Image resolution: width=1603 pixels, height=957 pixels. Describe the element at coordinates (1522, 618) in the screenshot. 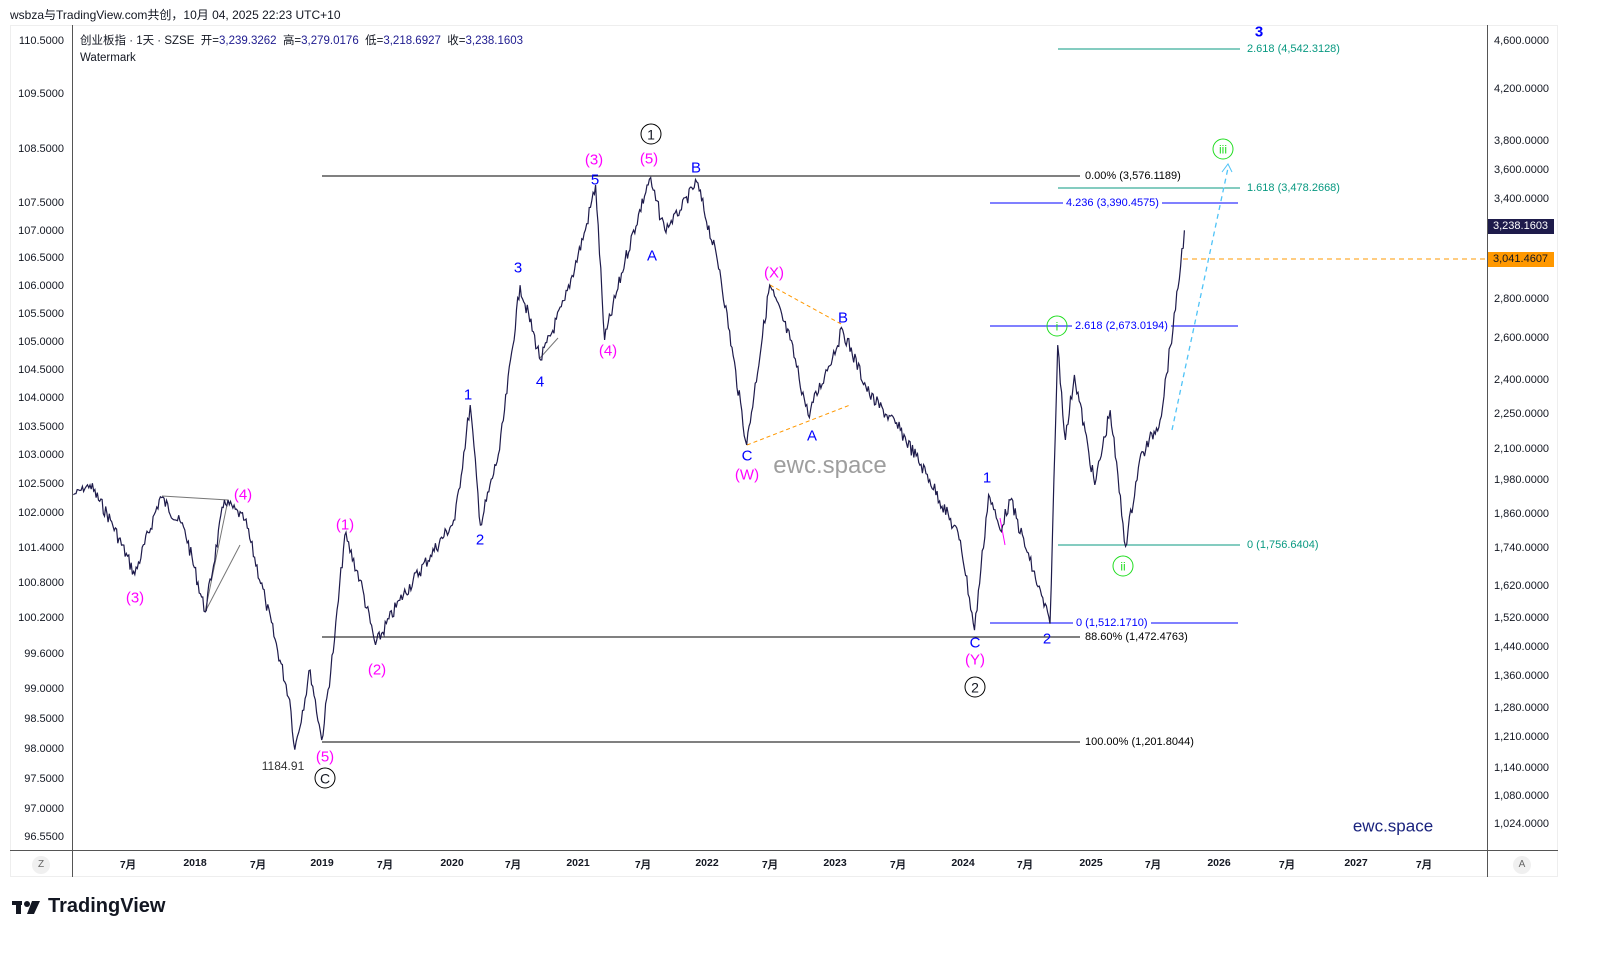

I see `right-axis-label: 1,520.0000` at that location.